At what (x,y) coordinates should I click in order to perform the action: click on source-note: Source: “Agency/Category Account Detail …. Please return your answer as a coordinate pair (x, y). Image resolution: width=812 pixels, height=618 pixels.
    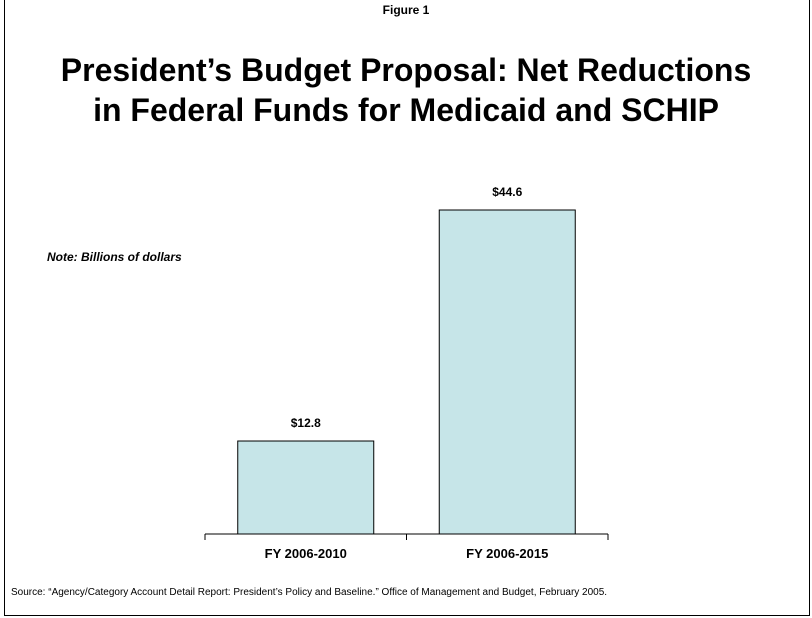
    Looking at the image, I should click on (309, 592).